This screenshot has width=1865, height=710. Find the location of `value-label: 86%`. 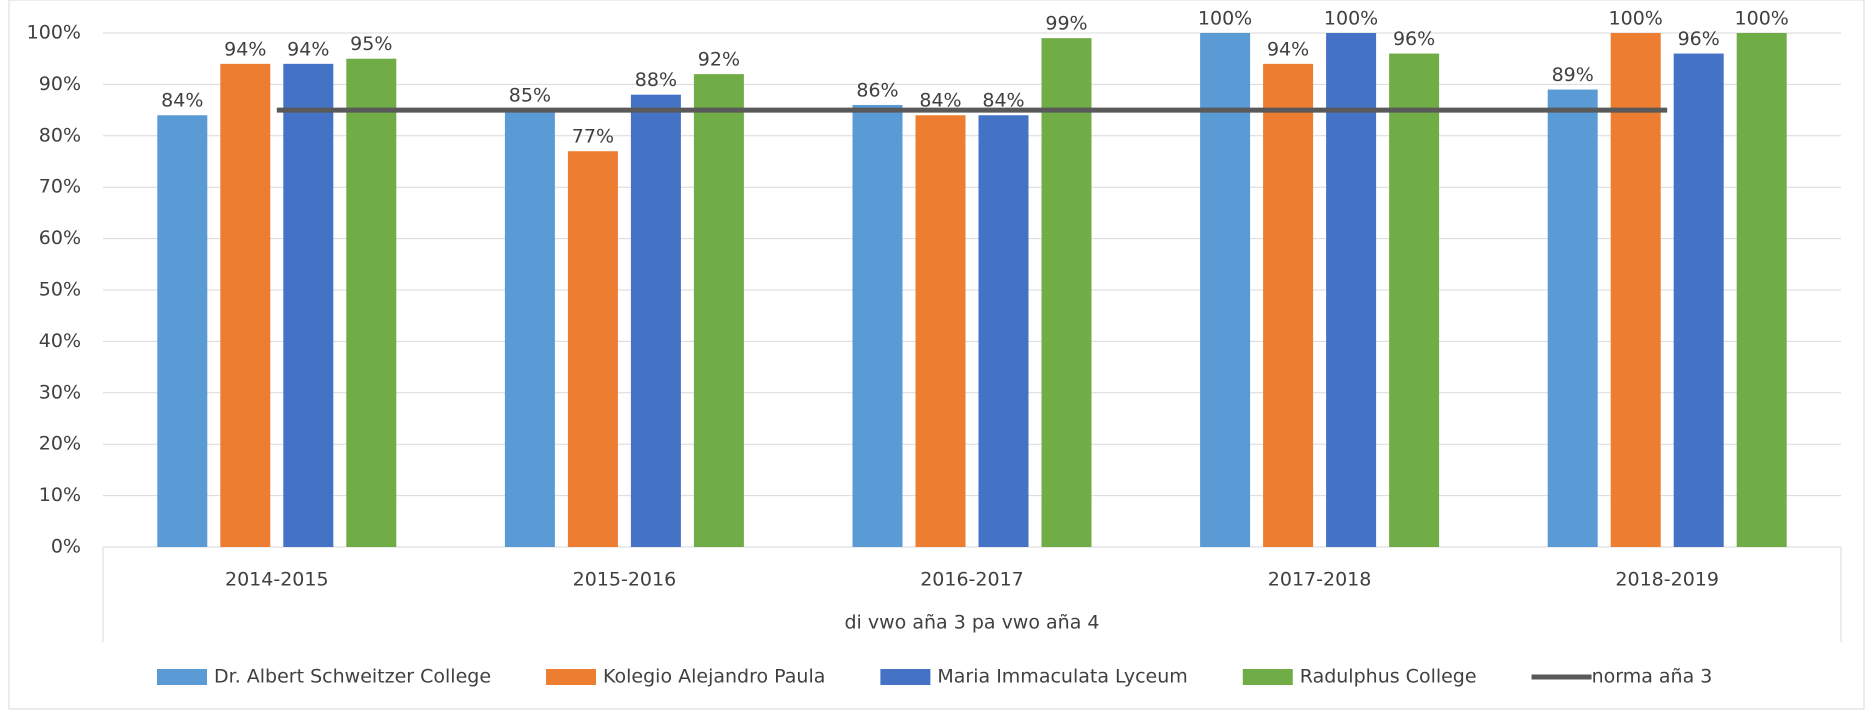

value-label: 86% is located at coordinates (877, 90).